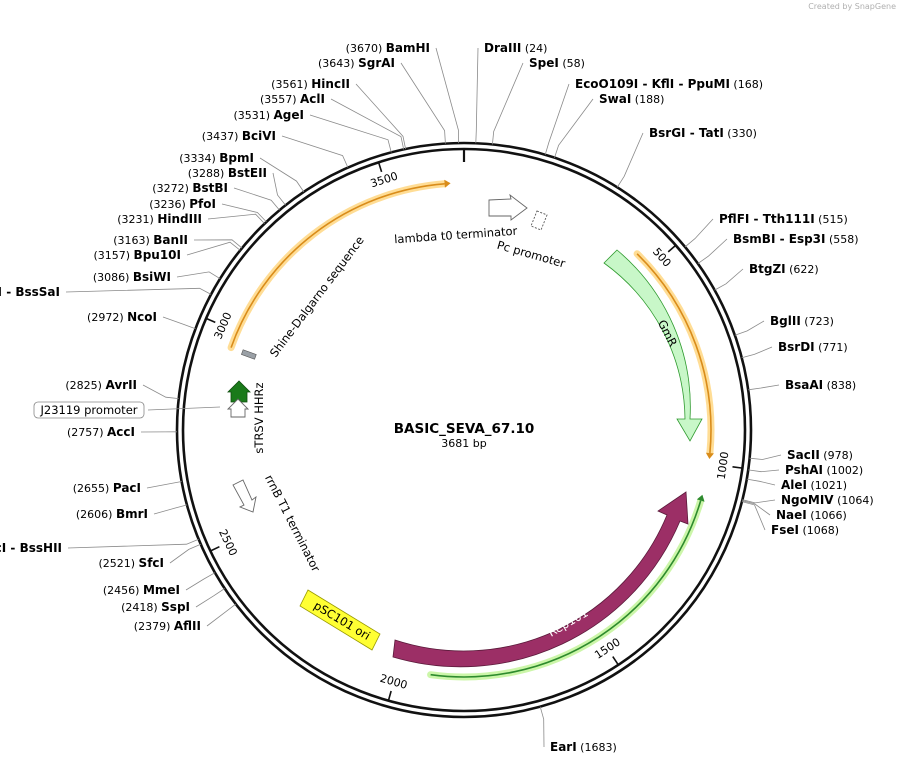  Describe the element at coordinates (566, 589) in the screenshot. I see `orf-track-lower` at that location.